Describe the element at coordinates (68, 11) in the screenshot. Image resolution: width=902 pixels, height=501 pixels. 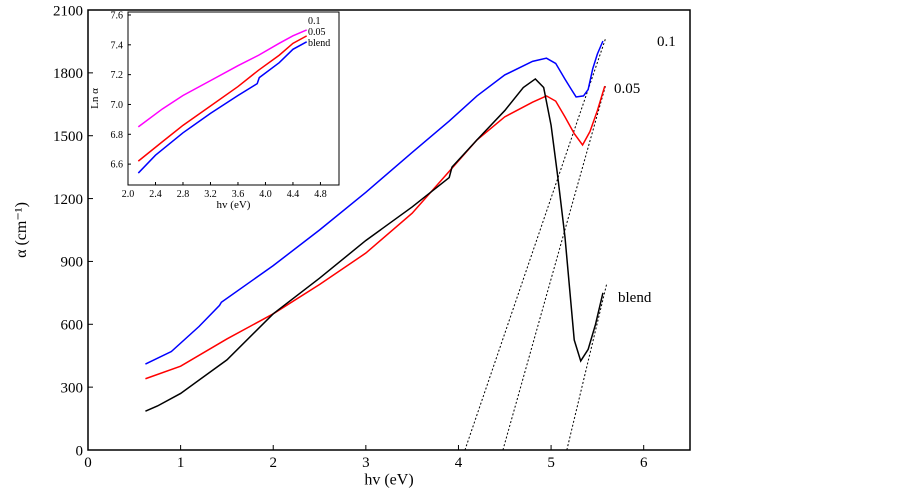
I see `y-tick-label: 2100` at that location.